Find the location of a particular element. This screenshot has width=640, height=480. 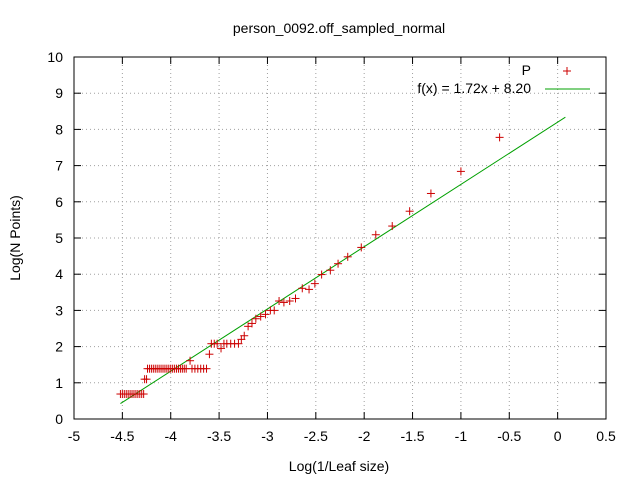

chart-title: person_0092.off_sampled_normal is located at coordinates (339, 28).